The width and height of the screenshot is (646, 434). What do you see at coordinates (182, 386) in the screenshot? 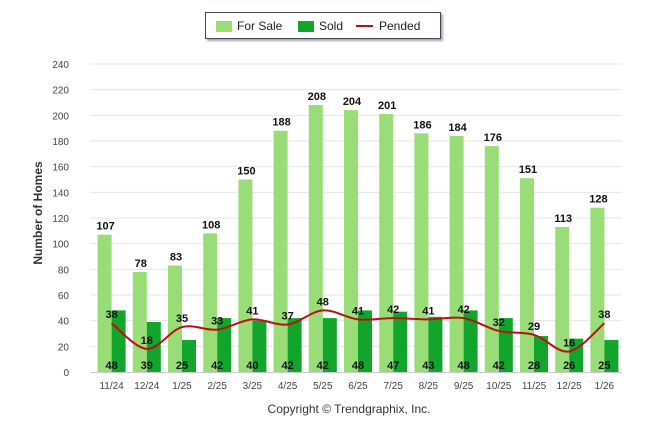
I see `x-tick-label: 1/25` at bounding box center [182, 386].